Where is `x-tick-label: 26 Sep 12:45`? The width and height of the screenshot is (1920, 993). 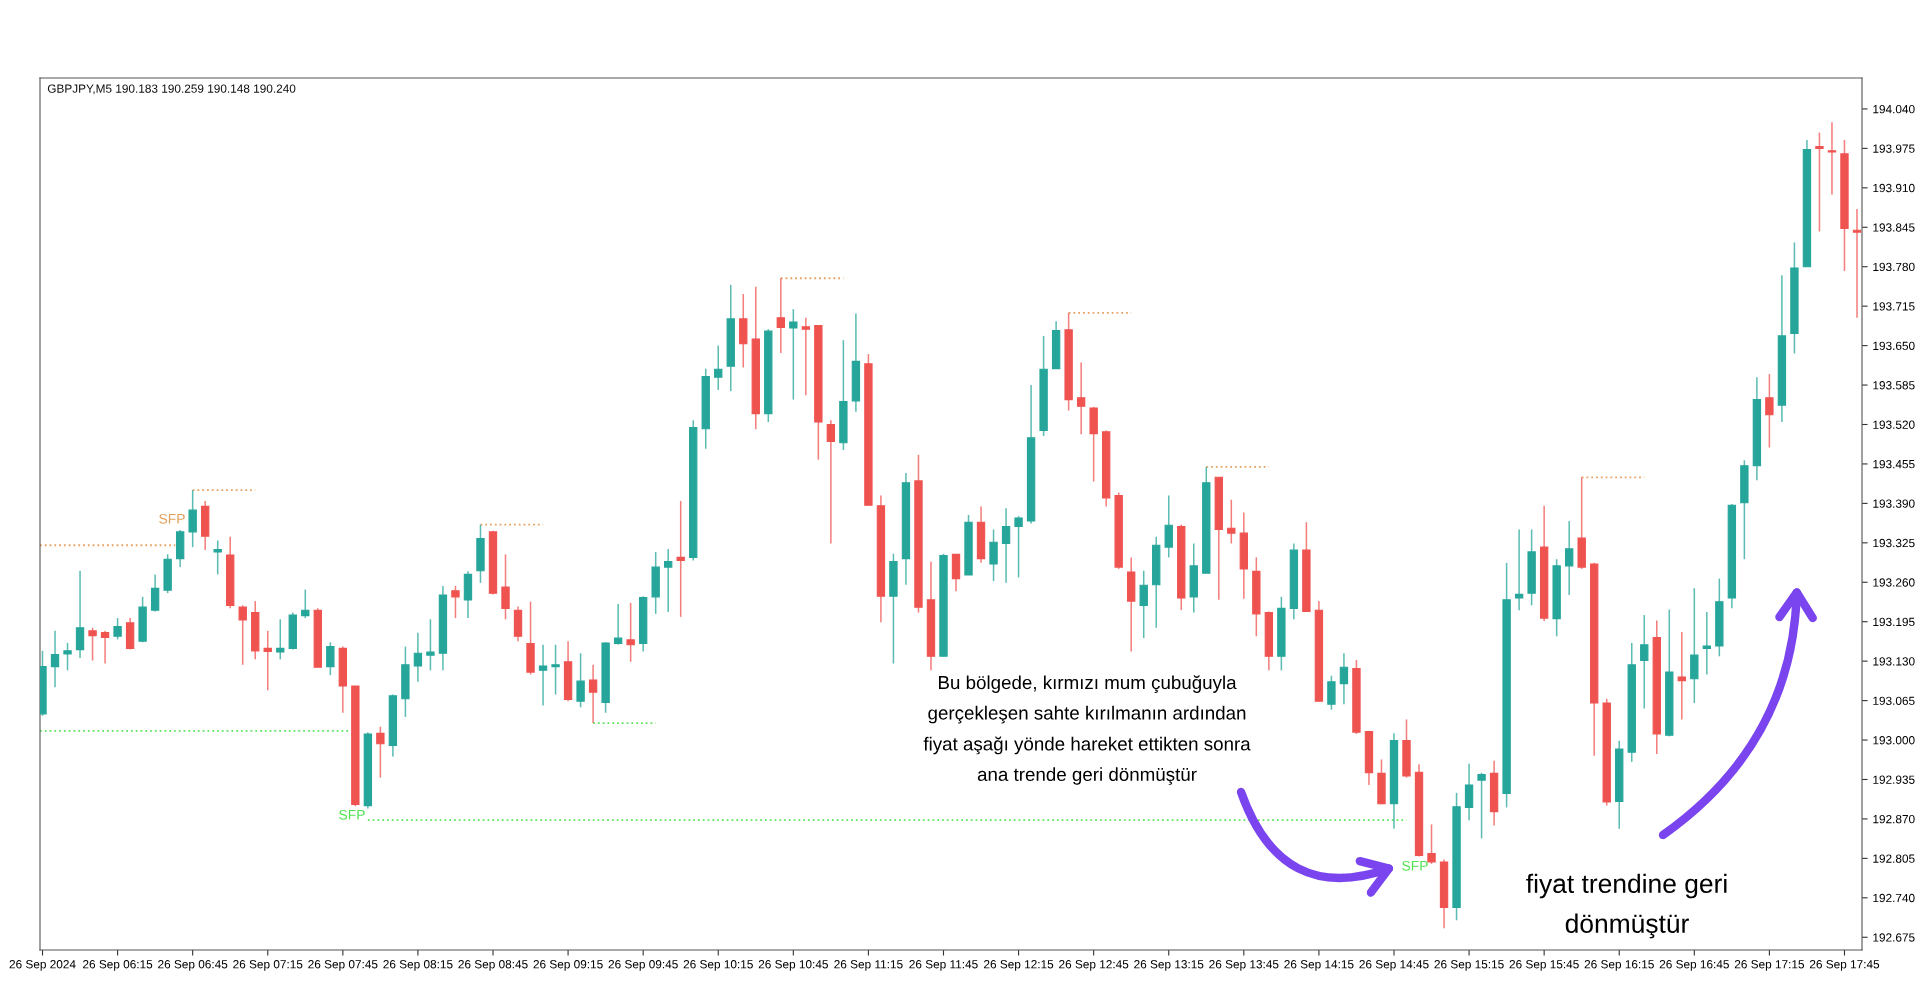
x-tick-label: 26 Sep 12:45 is located at coordinates (1094, 965).